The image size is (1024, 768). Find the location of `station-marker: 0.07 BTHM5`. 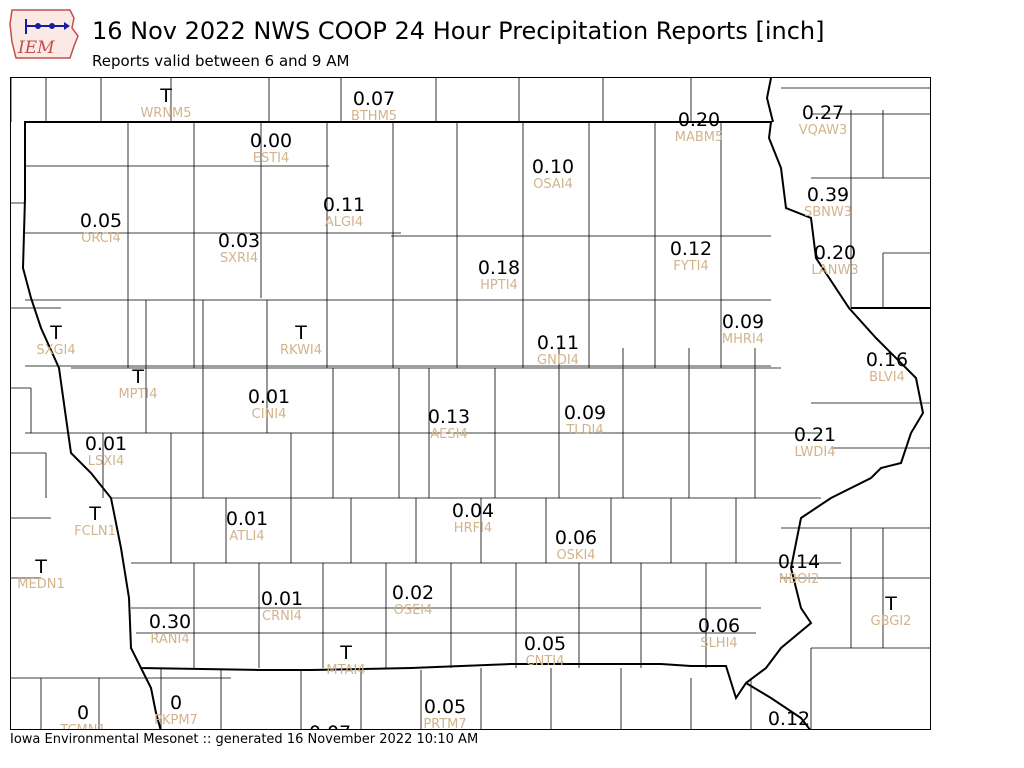

station-marker: 0.07 BTHM5 is located at coordinates (374, 106).